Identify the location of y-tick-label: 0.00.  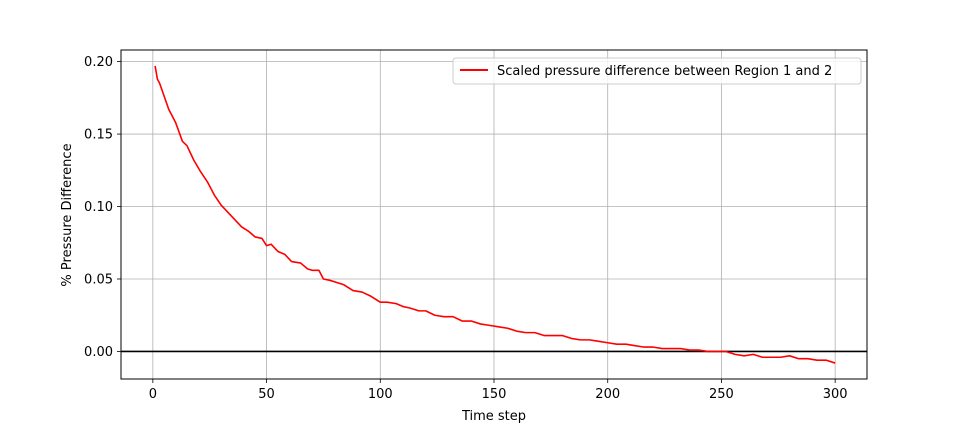
(98, 352).